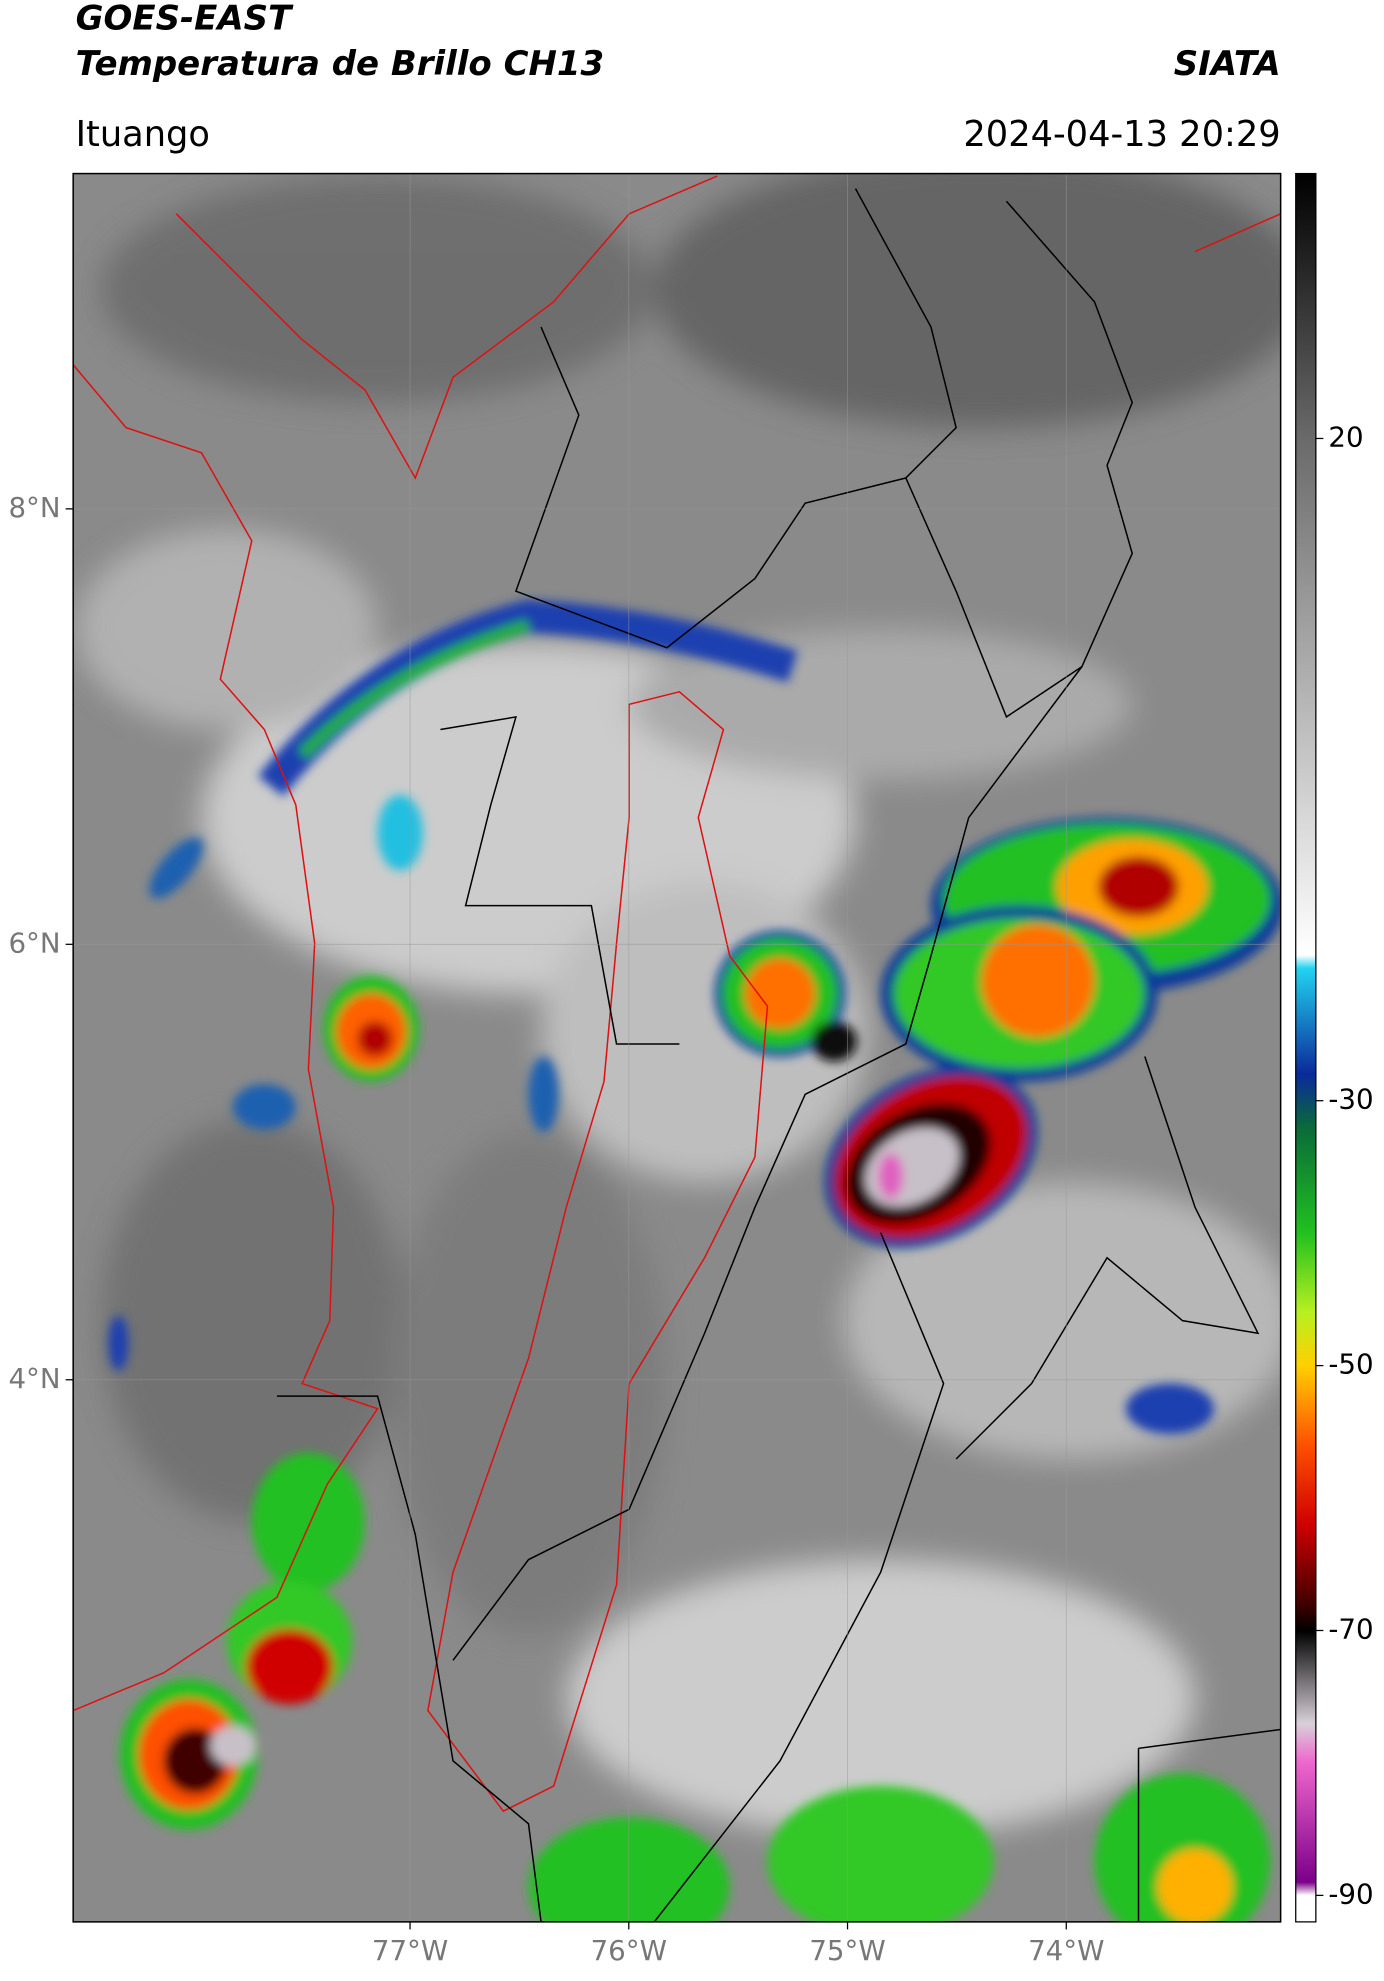 This screenshot has height=1981, width=1384. Describe the element at coordinates (1350, 1099) in the screenshot. I see `colorbar-tick-label: -30` at that location.